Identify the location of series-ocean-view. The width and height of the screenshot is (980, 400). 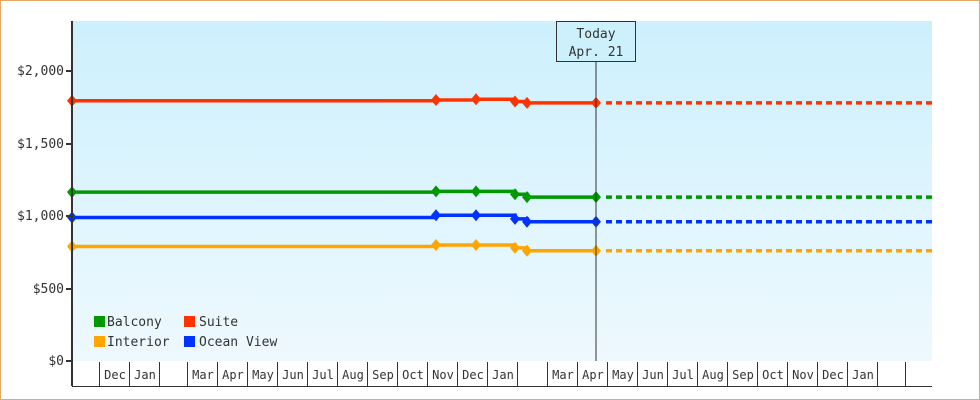
(499, 218).